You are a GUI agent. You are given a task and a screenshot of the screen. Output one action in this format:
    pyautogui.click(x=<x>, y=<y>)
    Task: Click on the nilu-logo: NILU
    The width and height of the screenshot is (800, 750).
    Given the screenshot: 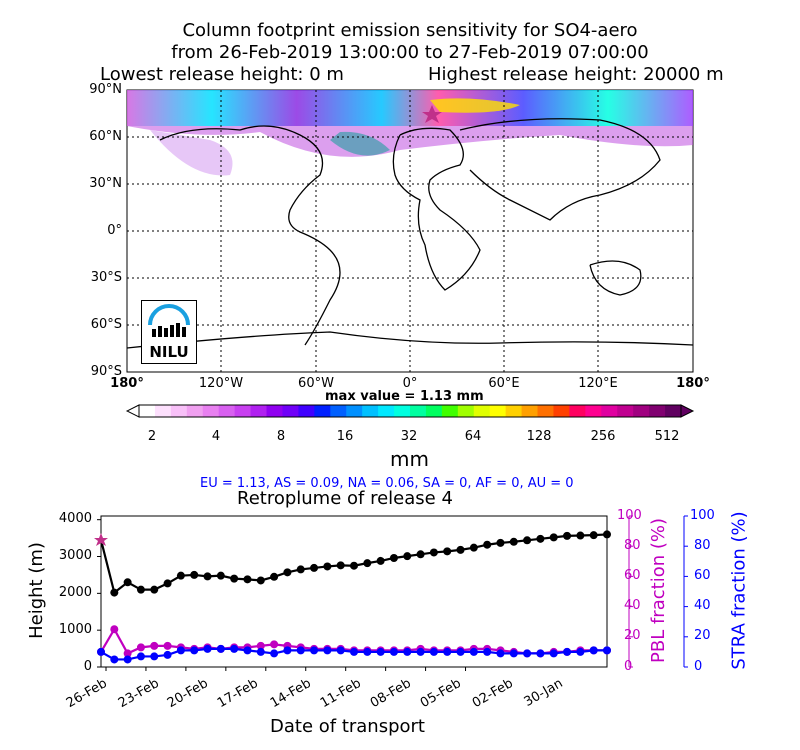 What is the action you would take?
    pyautogui.click(x=169, y=332)
    